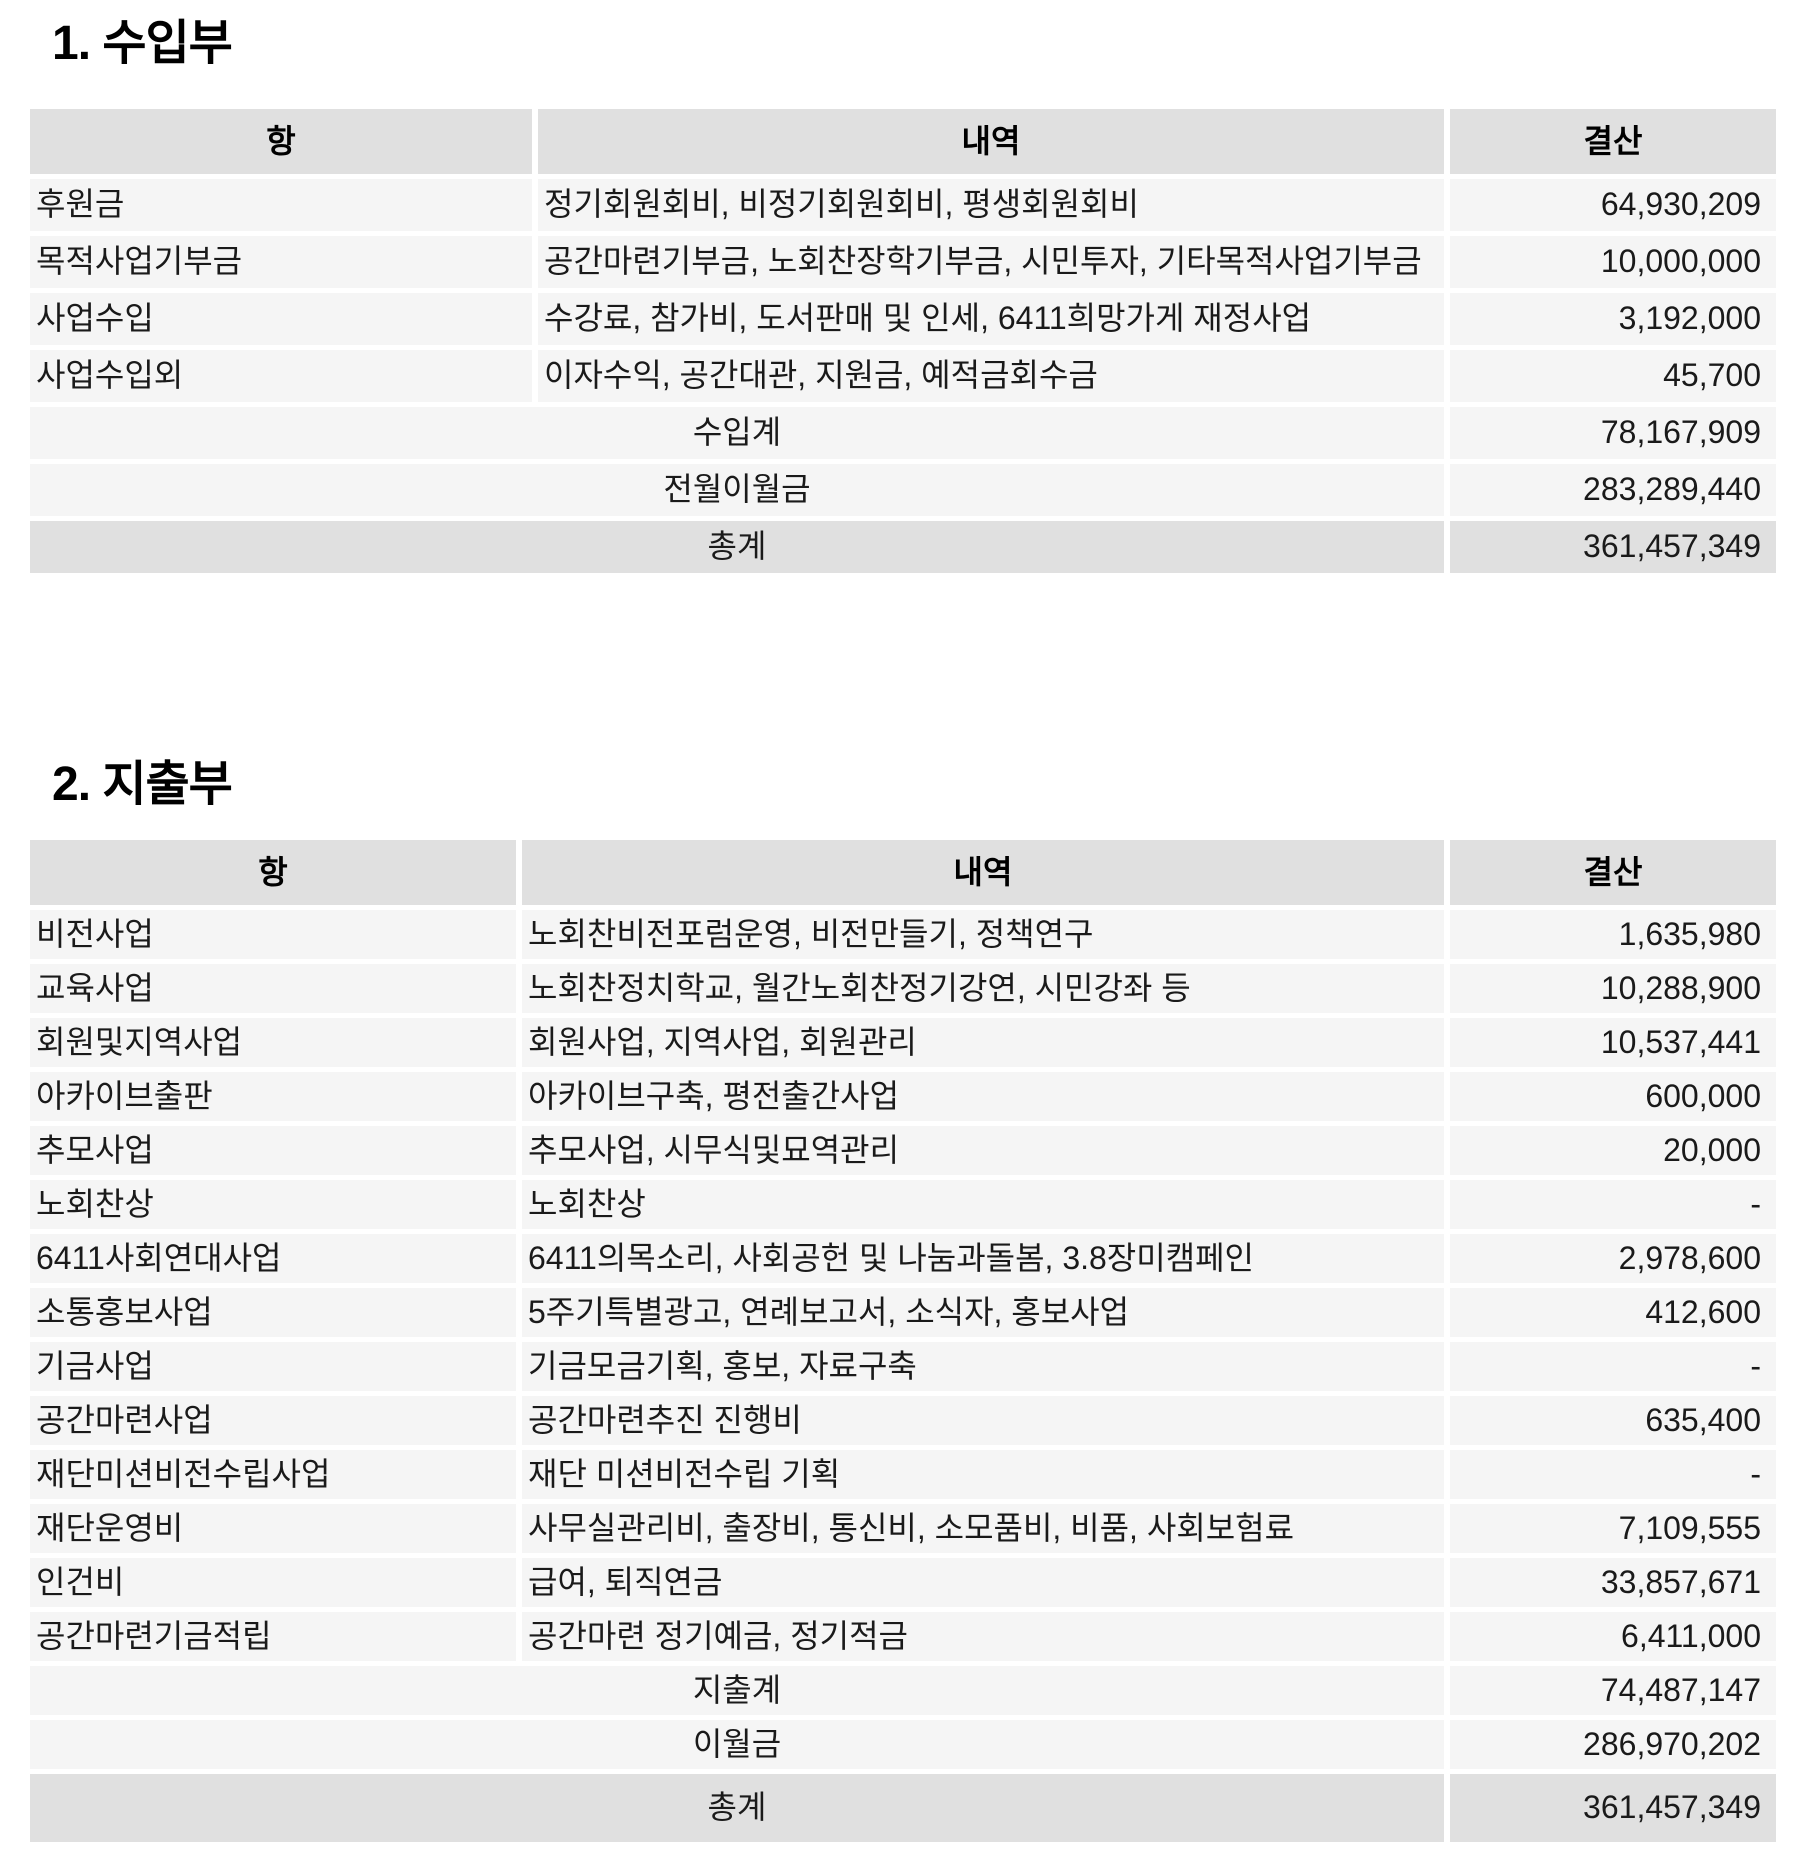 Image resolution: width=1800 pixels, height=1868 pixels. Describe the element at coordinates (737, 1690) in the screenshot. I see `expense-summary-label: 지출계` at that location.